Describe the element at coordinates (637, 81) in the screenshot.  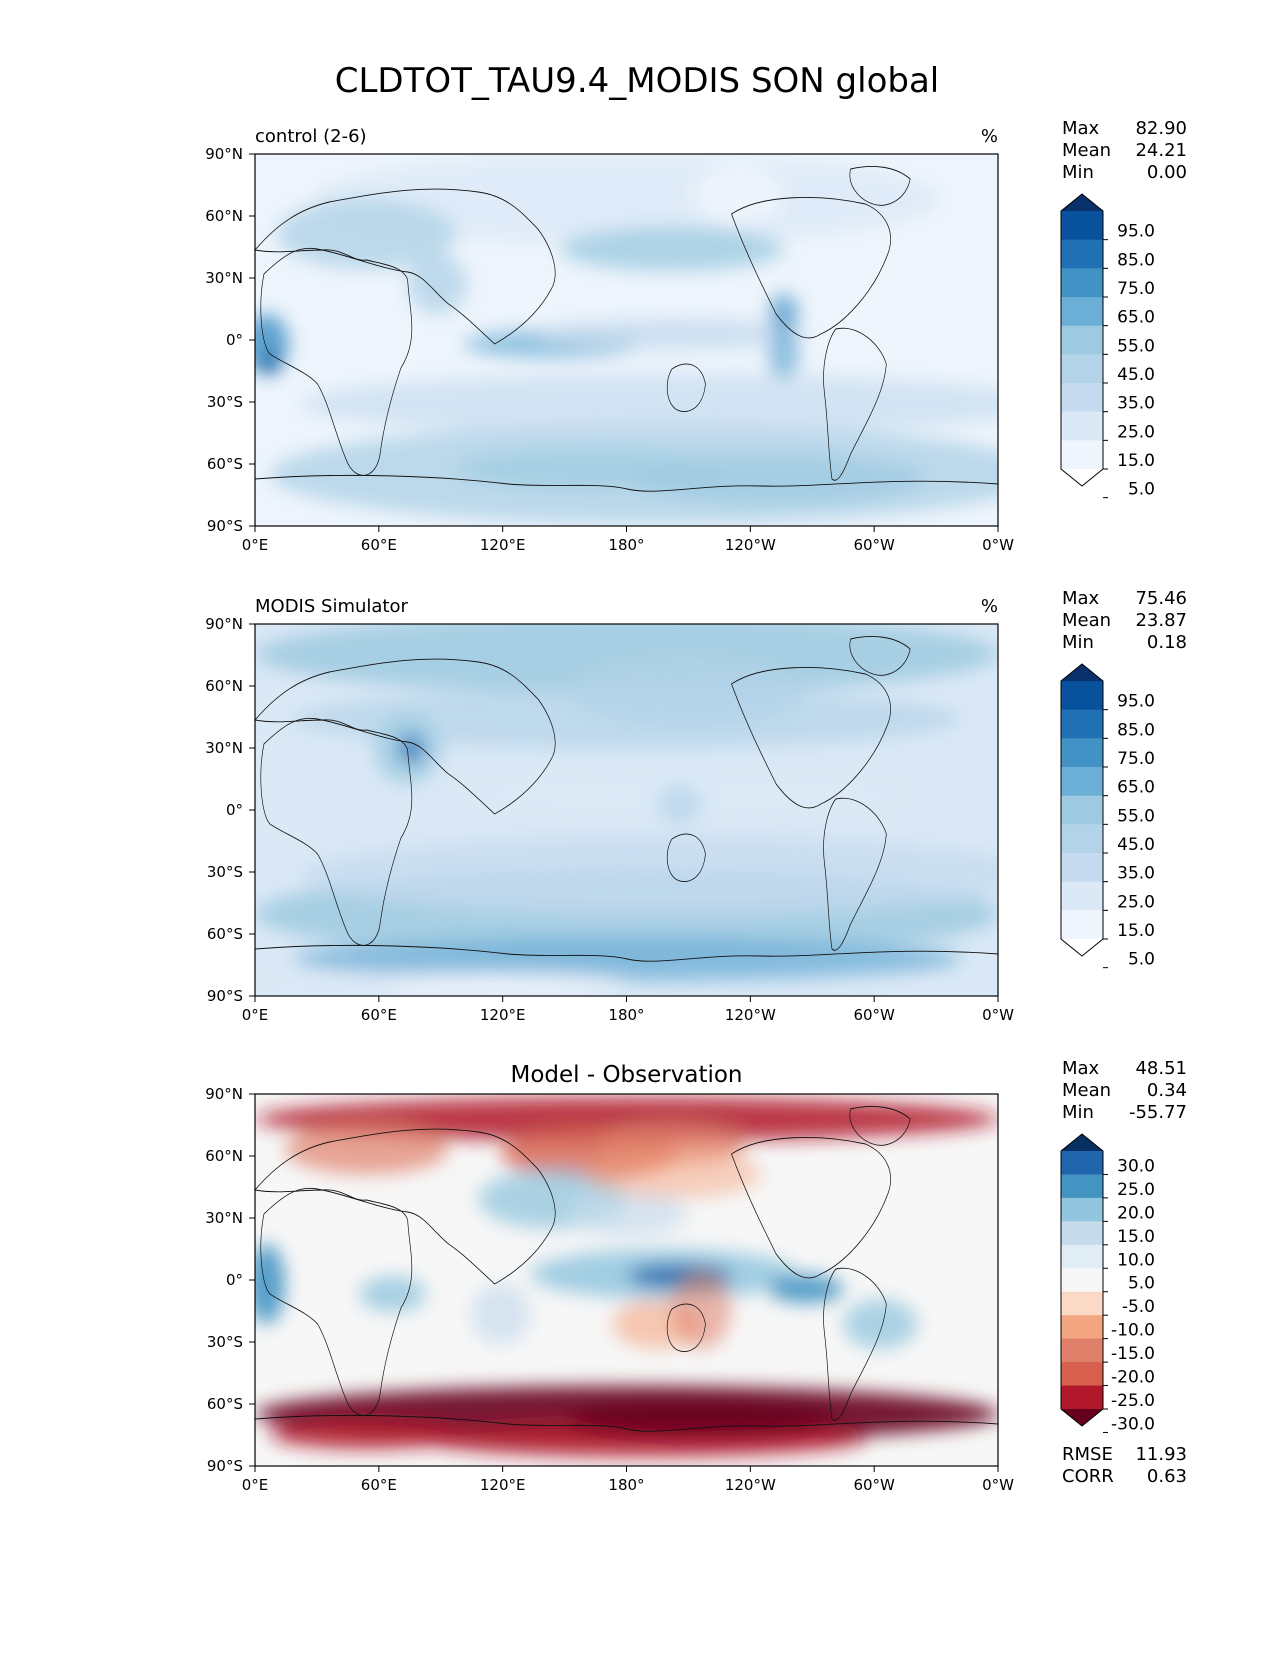
I see `figure-title: CLDTOT_TAU9.4_MODIS SON global` at that location.